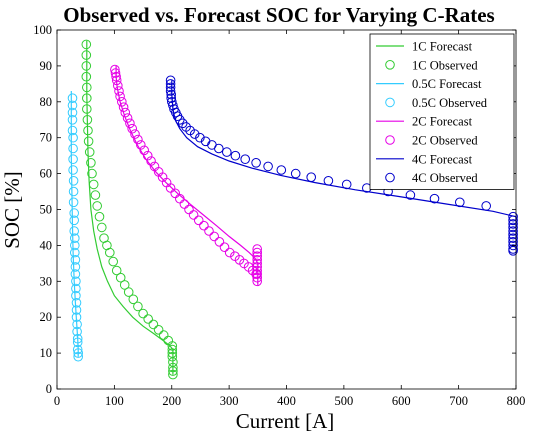 Image resolution: width=550 pixels, height=436 pixels. What do you see at coordinates (46, 281) in the screenshot?
I see `y-tick-label: 30` at bounding box center [46, 281].